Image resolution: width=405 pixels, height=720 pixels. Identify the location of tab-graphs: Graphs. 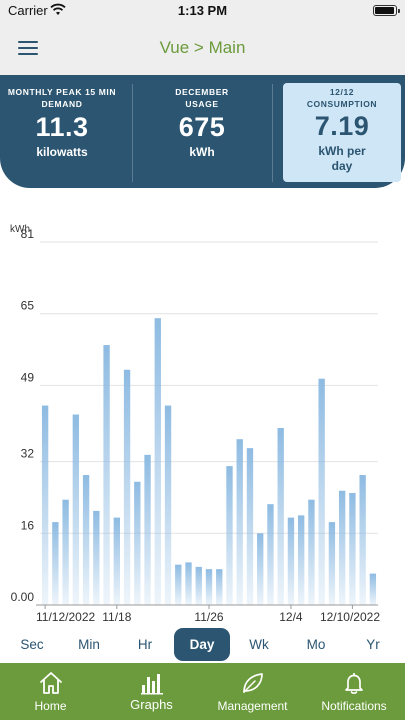
(151, 691).